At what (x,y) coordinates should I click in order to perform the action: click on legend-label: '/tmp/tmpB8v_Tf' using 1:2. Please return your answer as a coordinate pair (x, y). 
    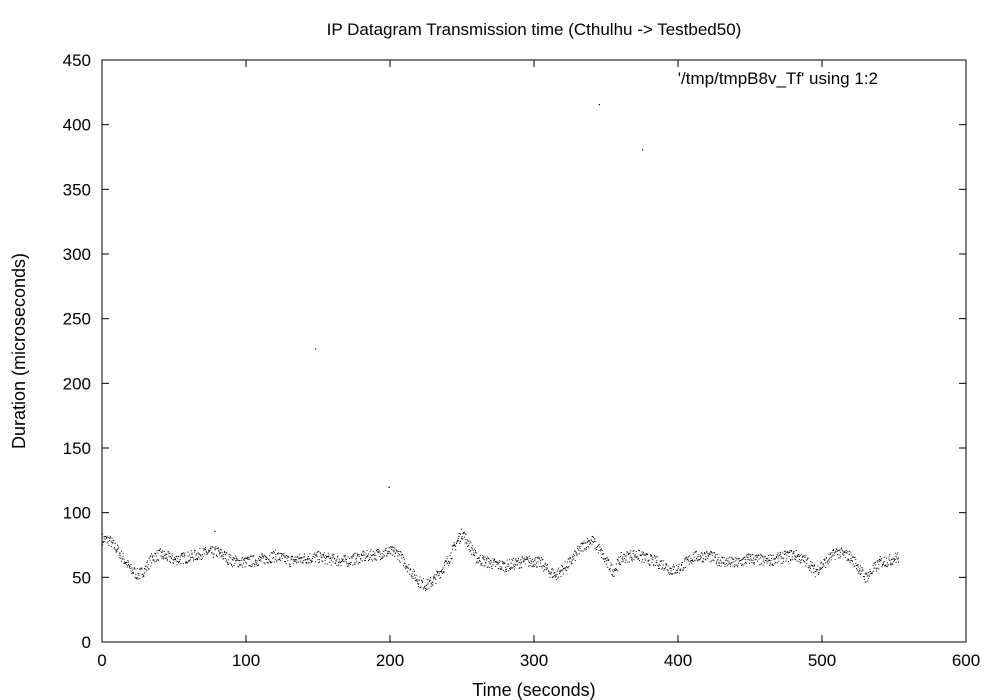
    Looking at the image, I should click on (778, 78).